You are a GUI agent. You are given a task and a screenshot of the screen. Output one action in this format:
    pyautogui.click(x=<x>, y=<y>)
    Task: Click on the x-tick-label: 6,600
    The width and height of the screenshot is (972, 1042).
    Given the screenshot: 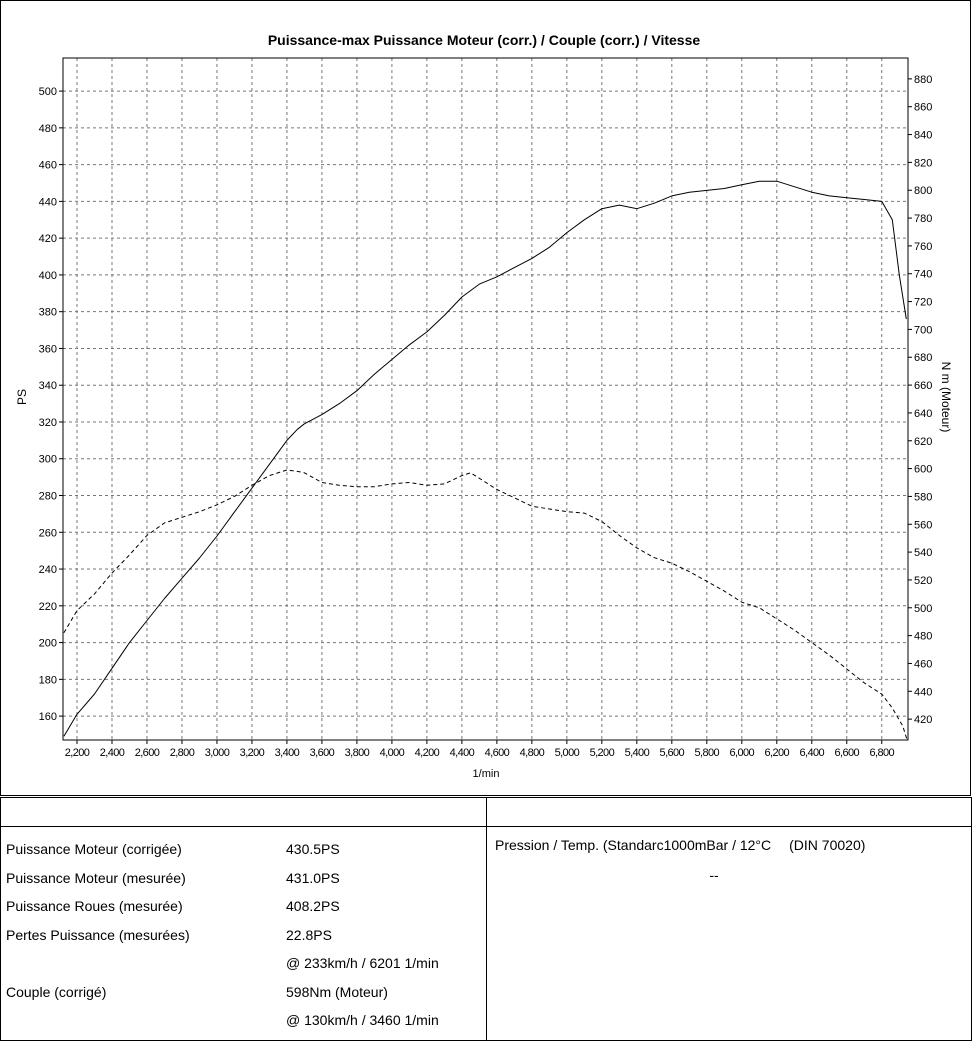 What is the action you would take?
    pyautogui.click(x=847, y=753)
    